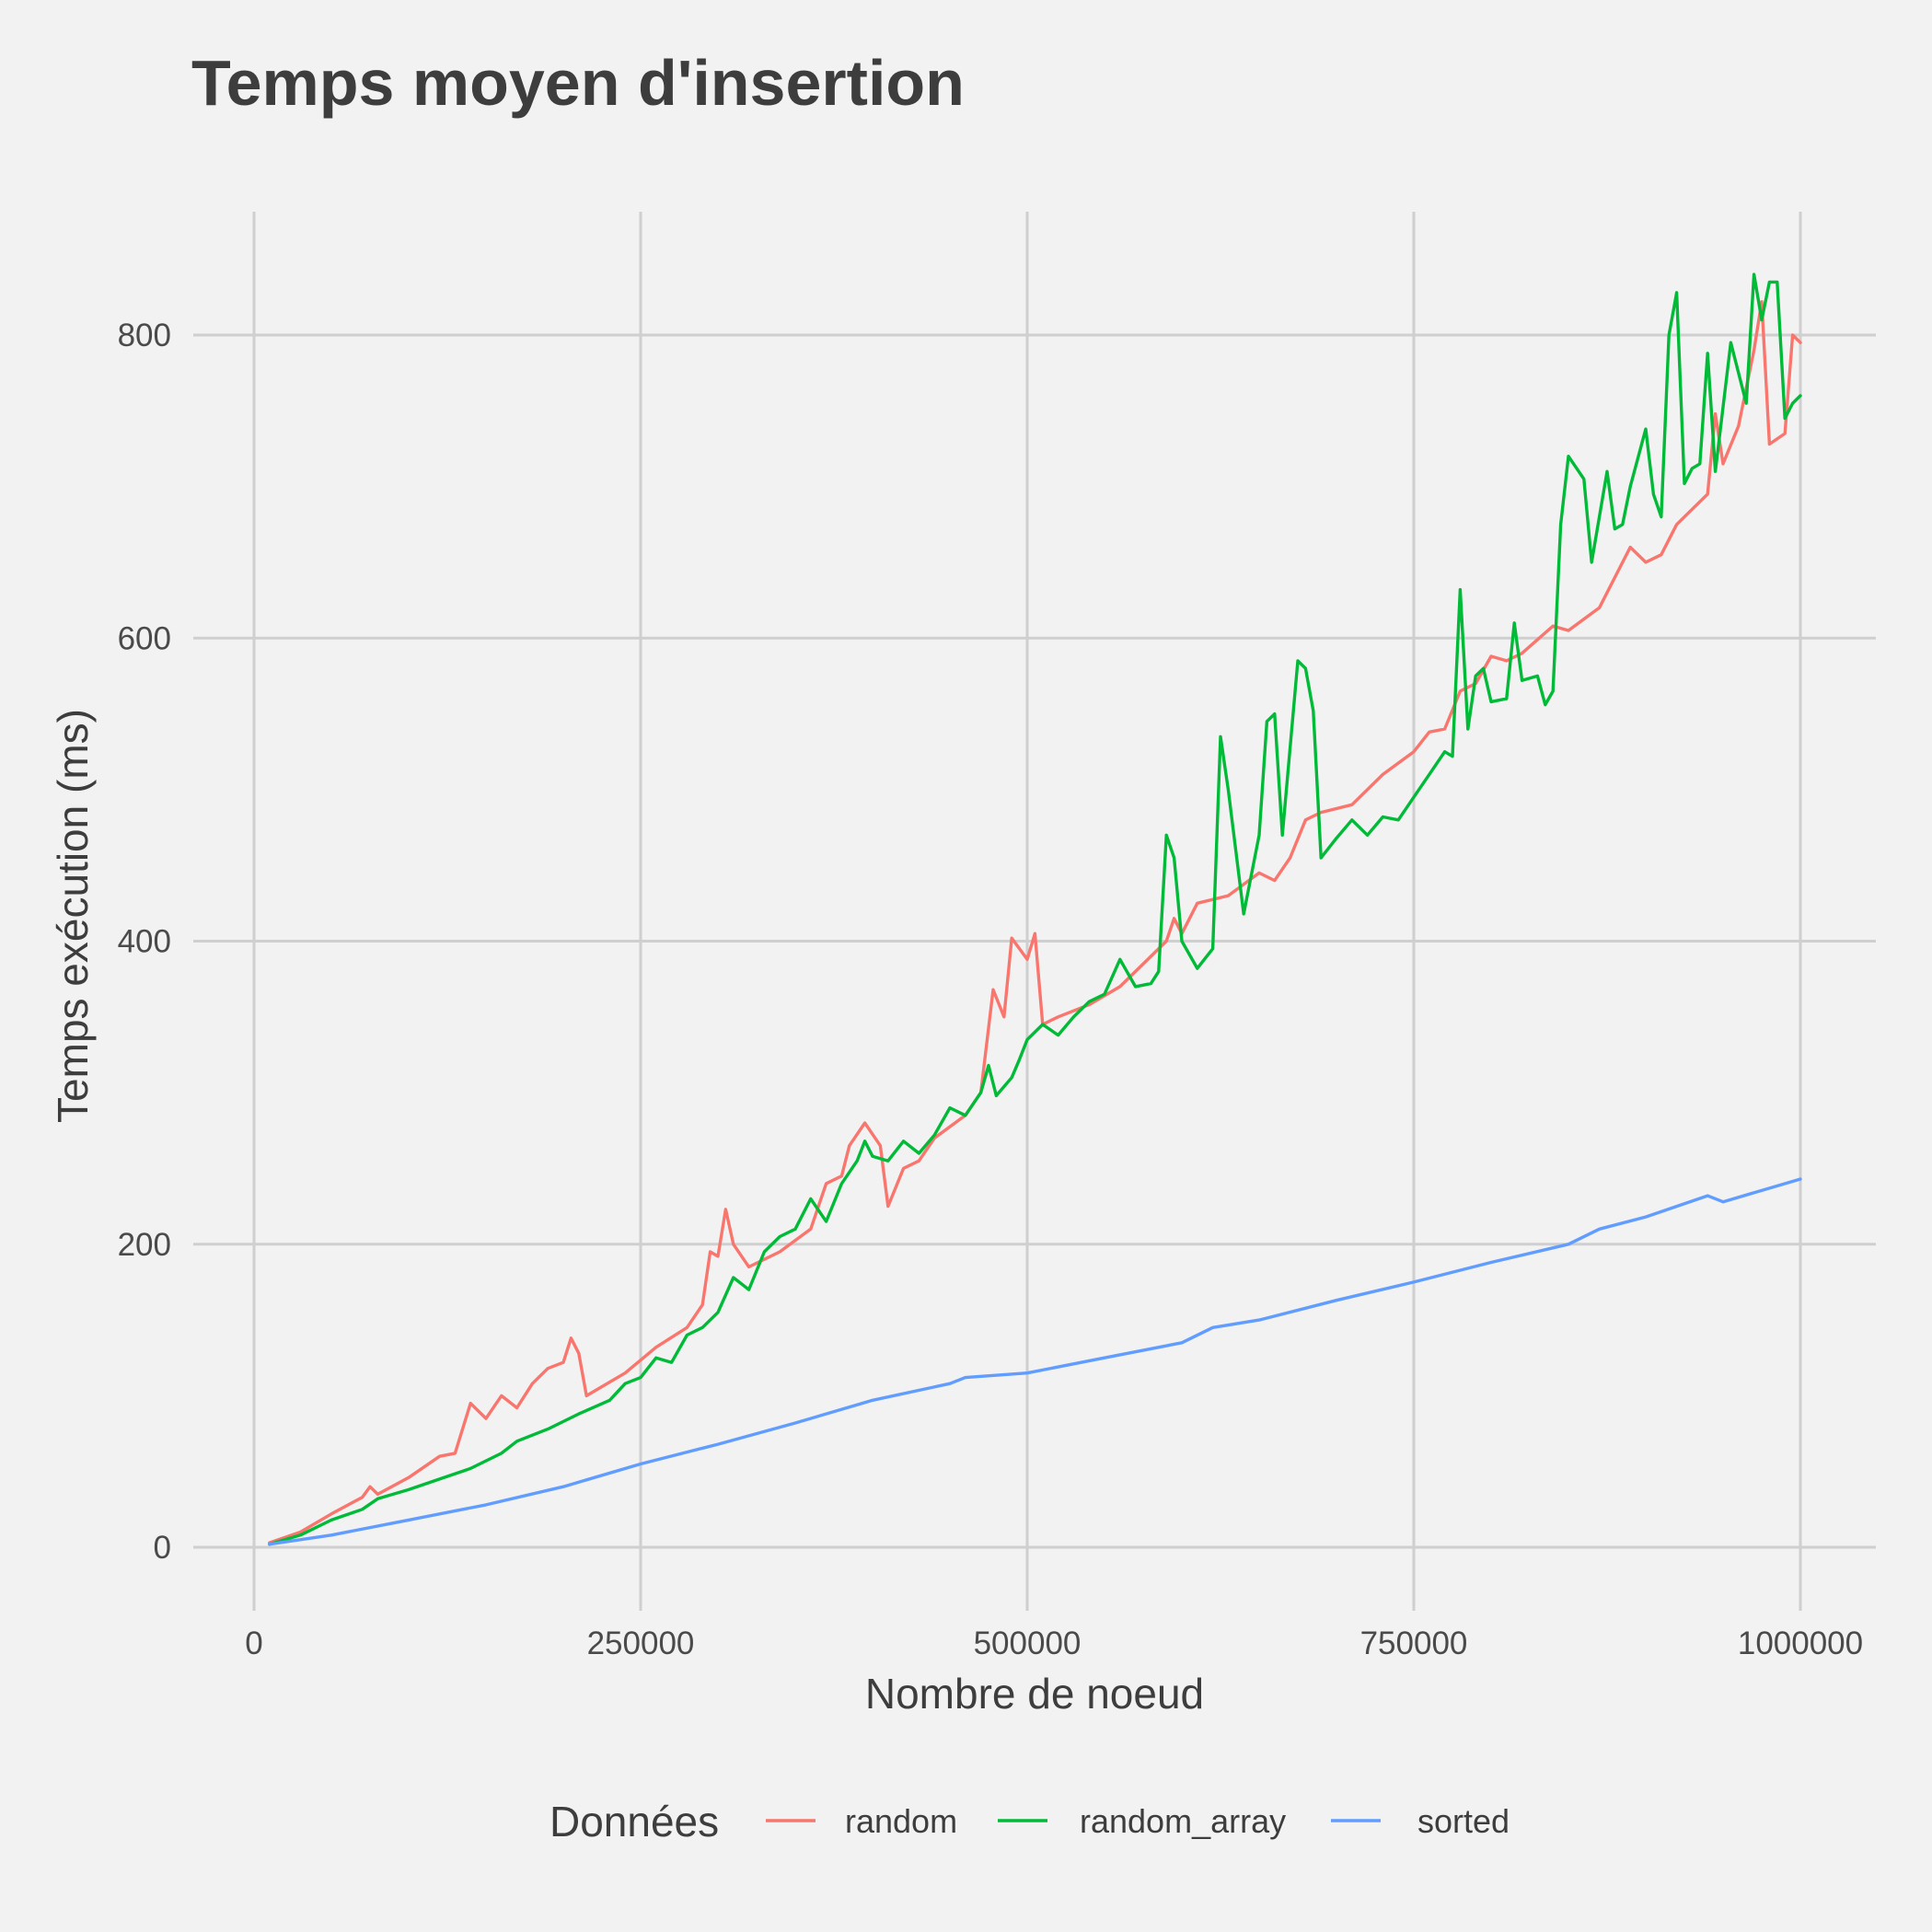 The height and width of the screenshot is (1932, 1932). I want to click on chart-title: Temps moyen d'insertion, so click(578, 83).